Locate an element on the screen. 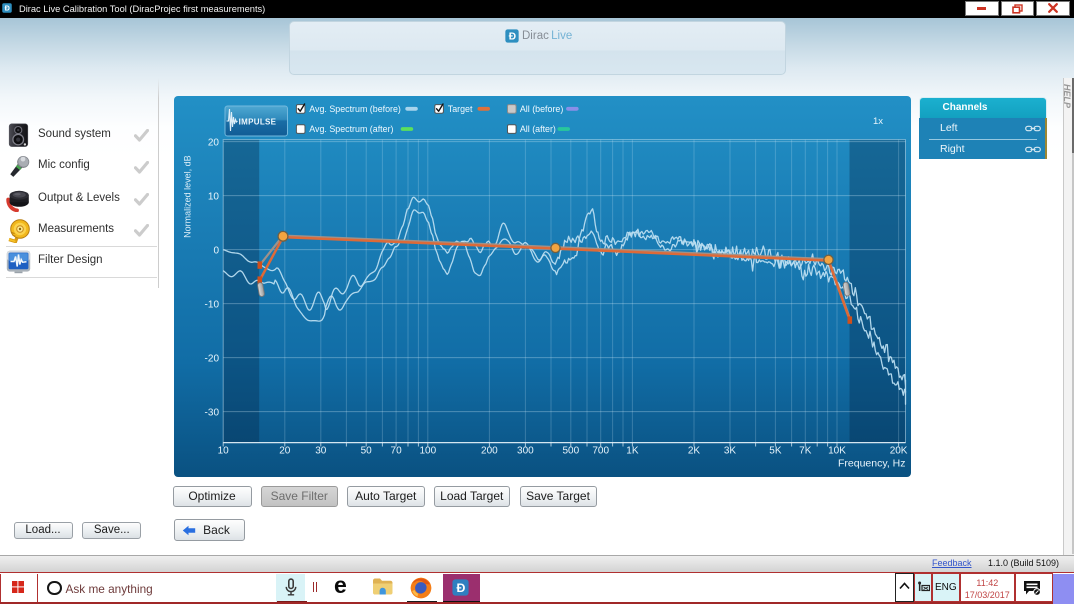 Image resolution: width=1074 pixels, height=604 pixels. svg-text: 300 is located at coordinates (525, 451).